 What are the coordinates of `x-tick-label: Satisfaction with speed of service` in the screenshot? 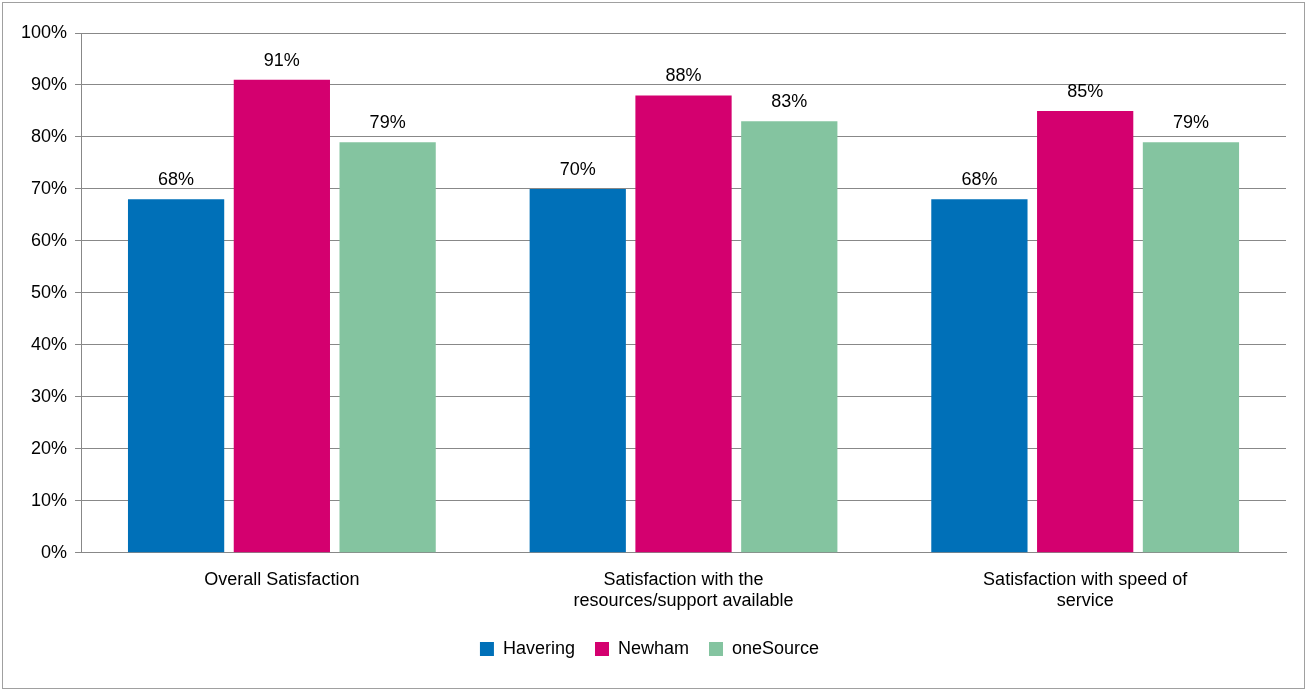 It's located at (1086, 589).